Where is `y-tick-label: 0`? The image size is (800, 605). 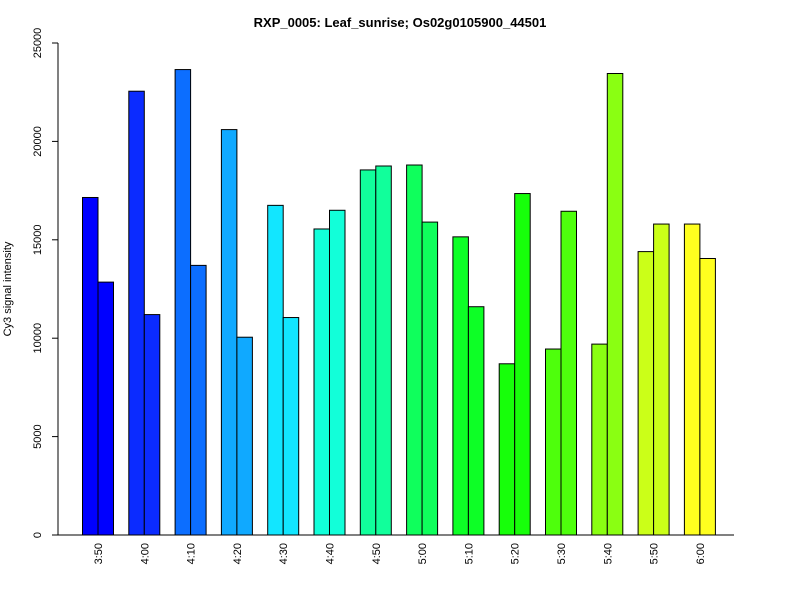
y-tick-label: 0 is located at coordinates (38, 535).